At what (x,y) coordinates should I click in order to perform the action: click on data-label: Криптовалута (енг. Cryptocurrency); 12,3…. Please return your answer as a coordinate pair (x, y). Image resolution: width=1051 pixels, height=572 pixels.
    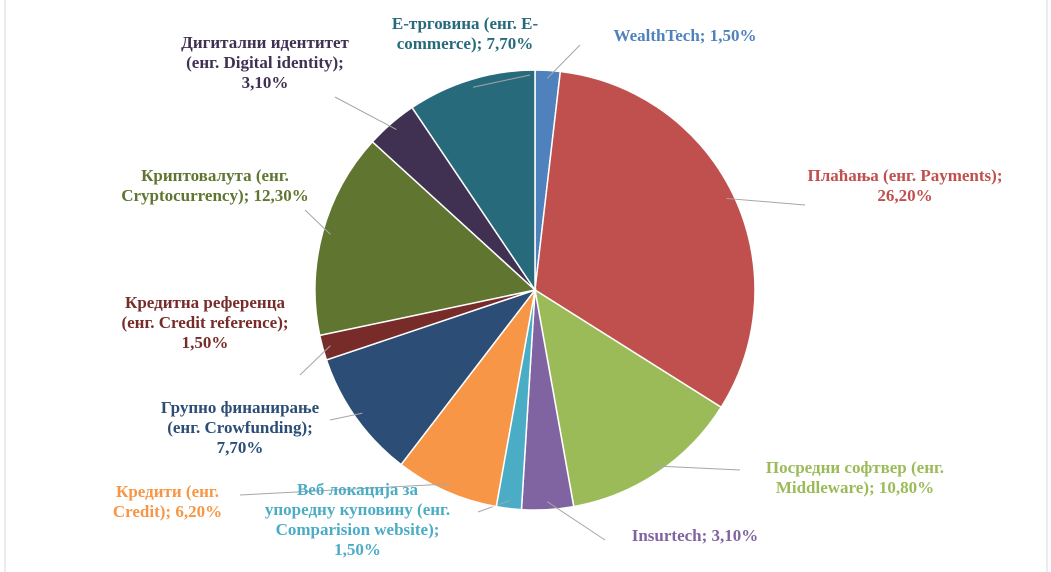
    Looking at the image, I should click on (215, 186).